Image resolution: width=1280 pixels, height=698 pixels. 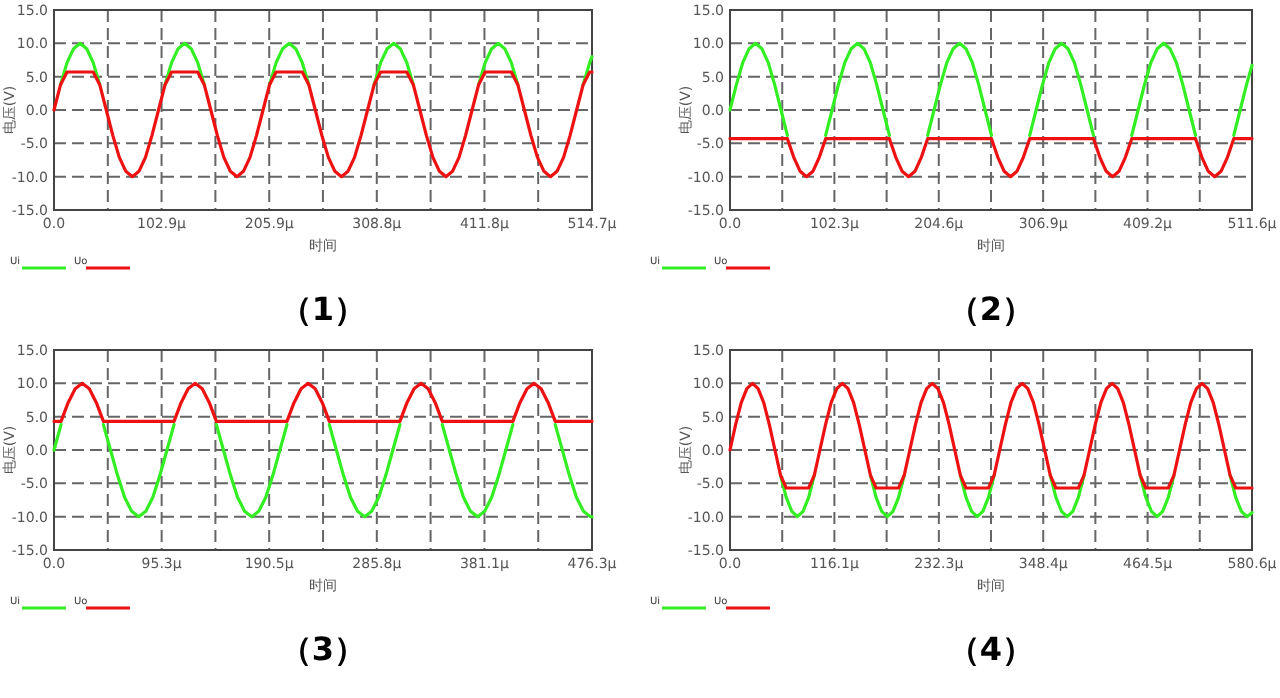 I want to click on text: （4）, so click(x=991, y=649).